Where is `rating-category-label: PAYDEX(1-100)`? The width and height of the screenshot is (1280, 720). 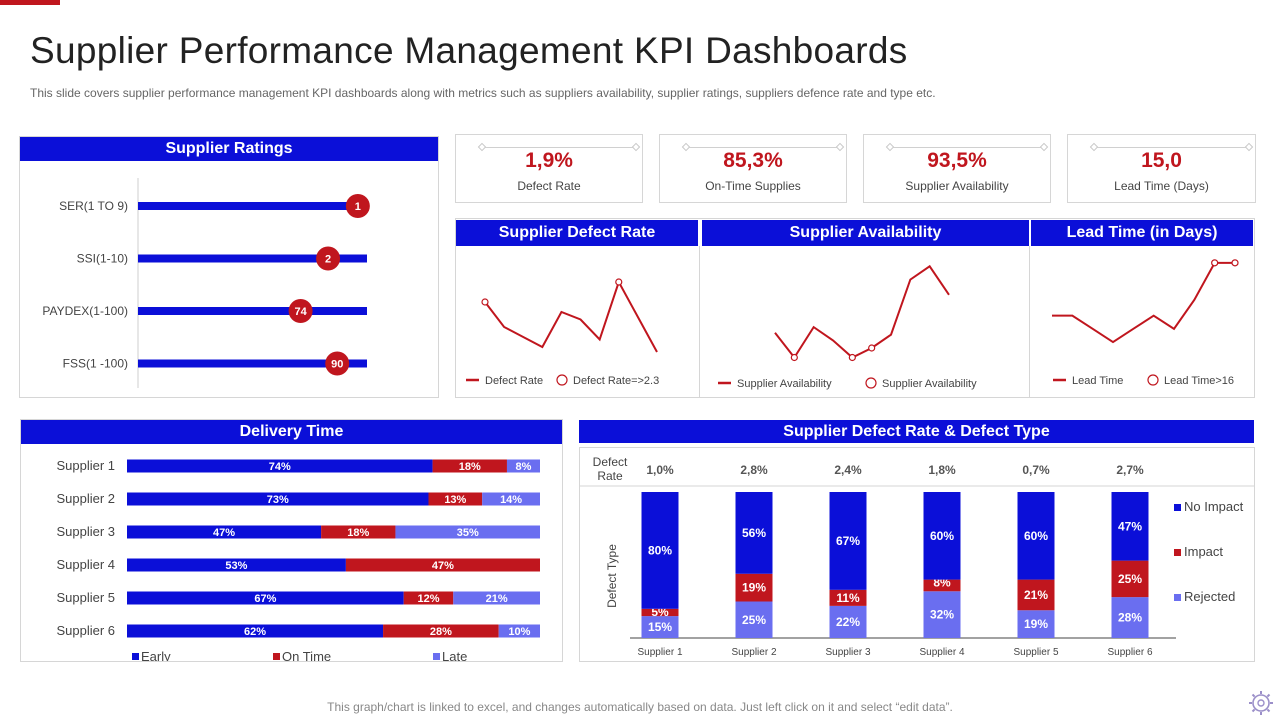 rating-category-label: PAYDEX(1-100) is located at coordinates (85, 311).